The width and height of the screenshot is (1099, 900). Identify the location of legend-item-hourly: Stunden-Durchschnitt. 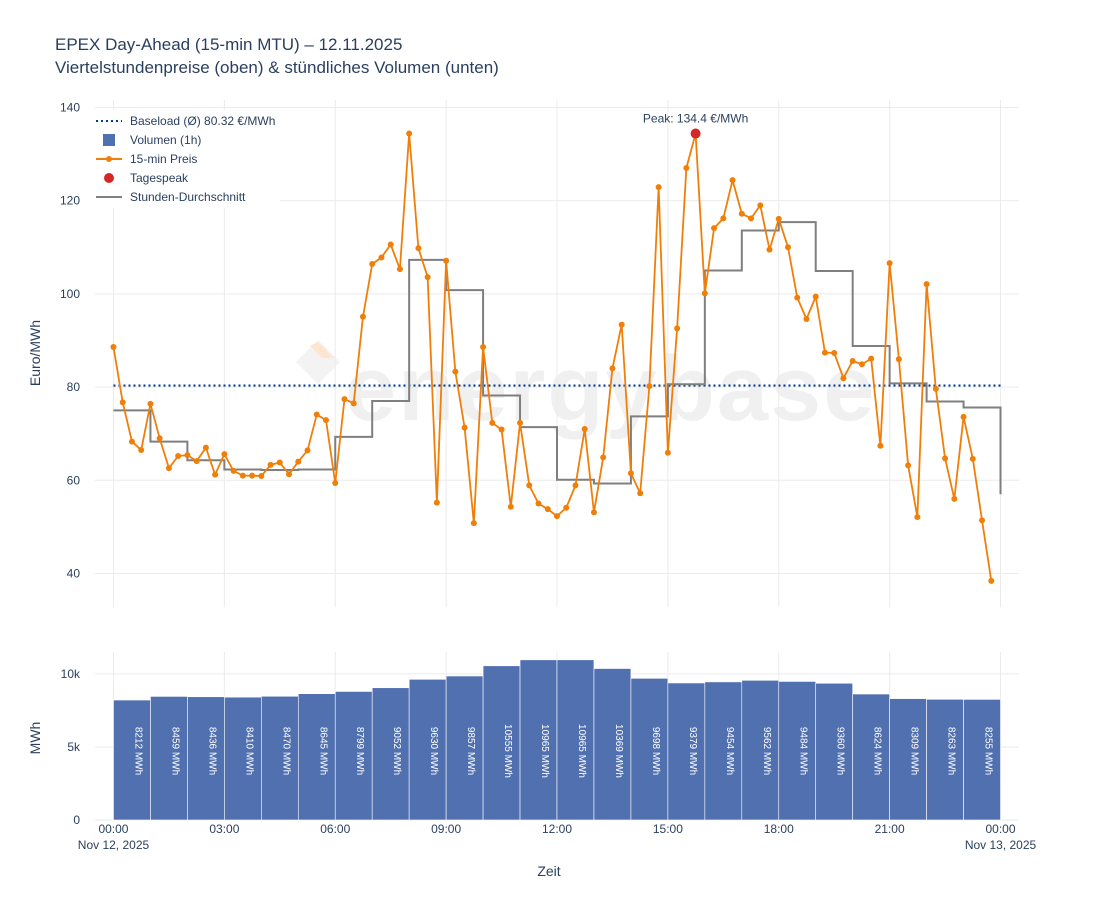
(171, 197).